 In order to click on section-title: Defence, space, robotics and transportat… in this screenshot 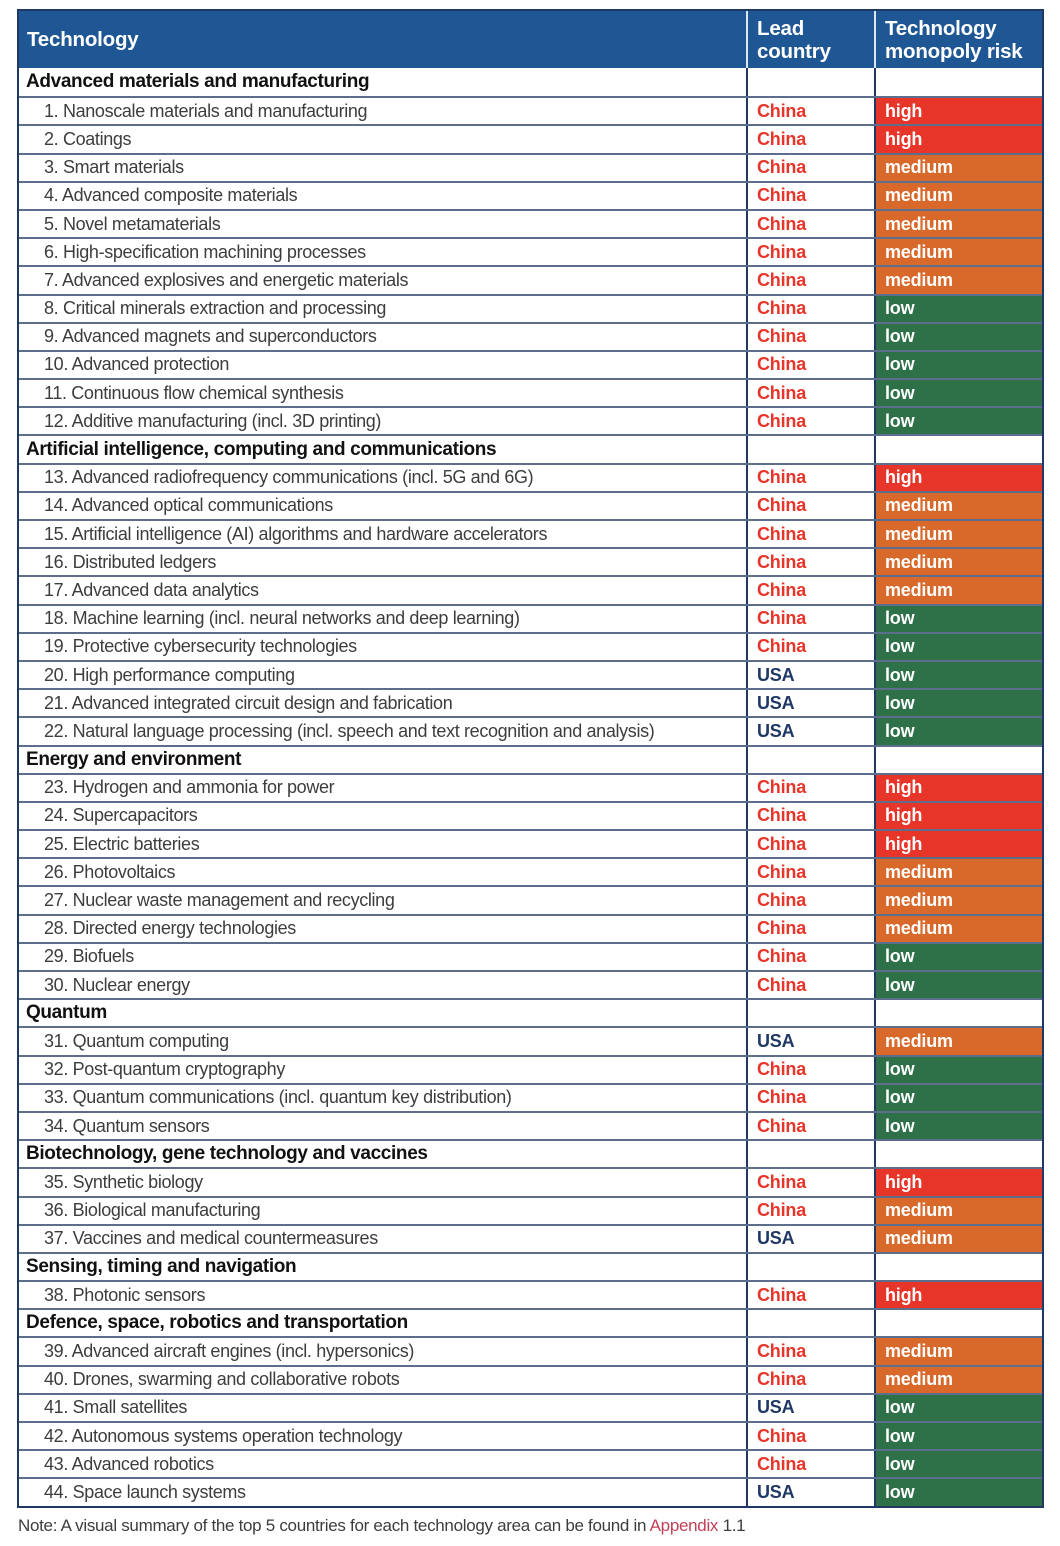, I will do `click(383, 1323)`.